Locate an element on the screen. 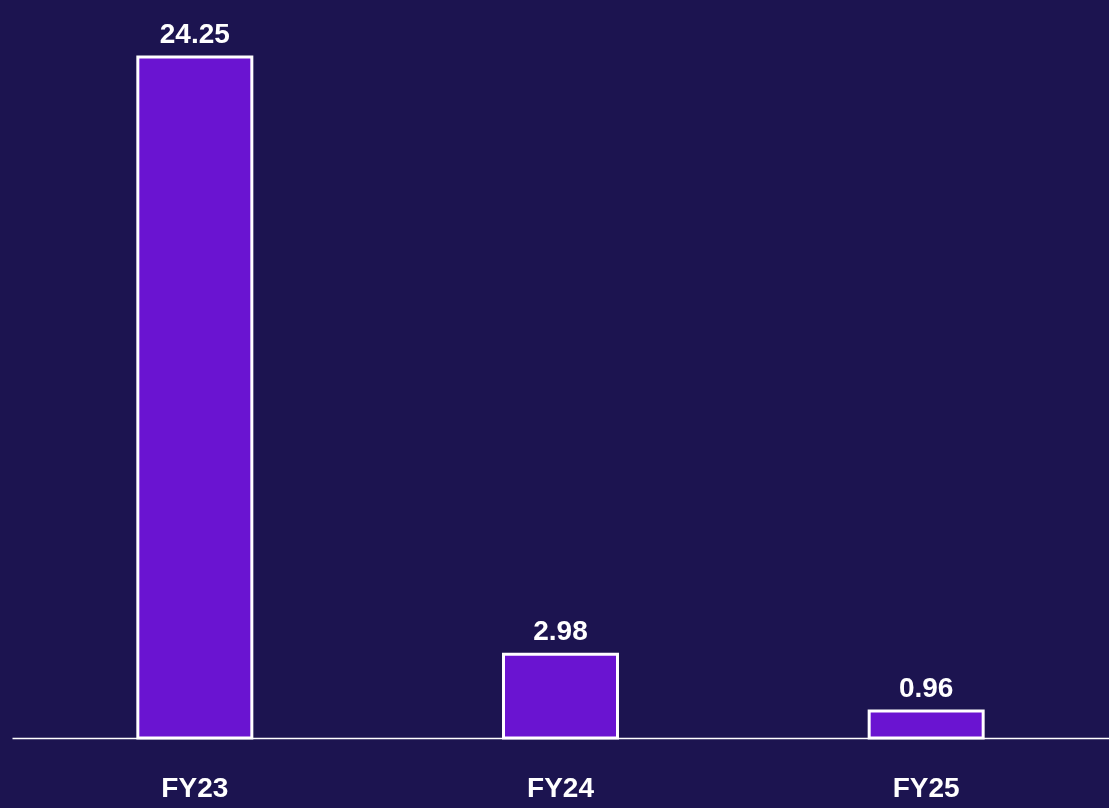 This screenshot has height=808, width=1109. data-label: 0.96 is located at coordinates (926, 688).